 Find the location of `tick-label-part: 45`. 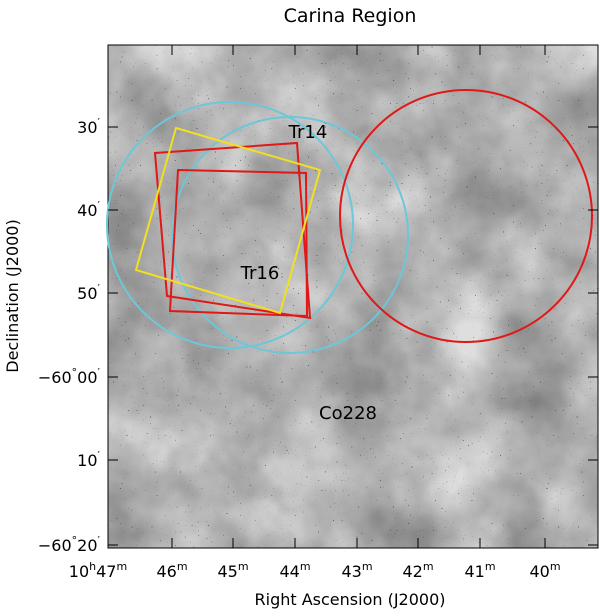

tick-label-part: 45 is located at coordinates (227, 571).